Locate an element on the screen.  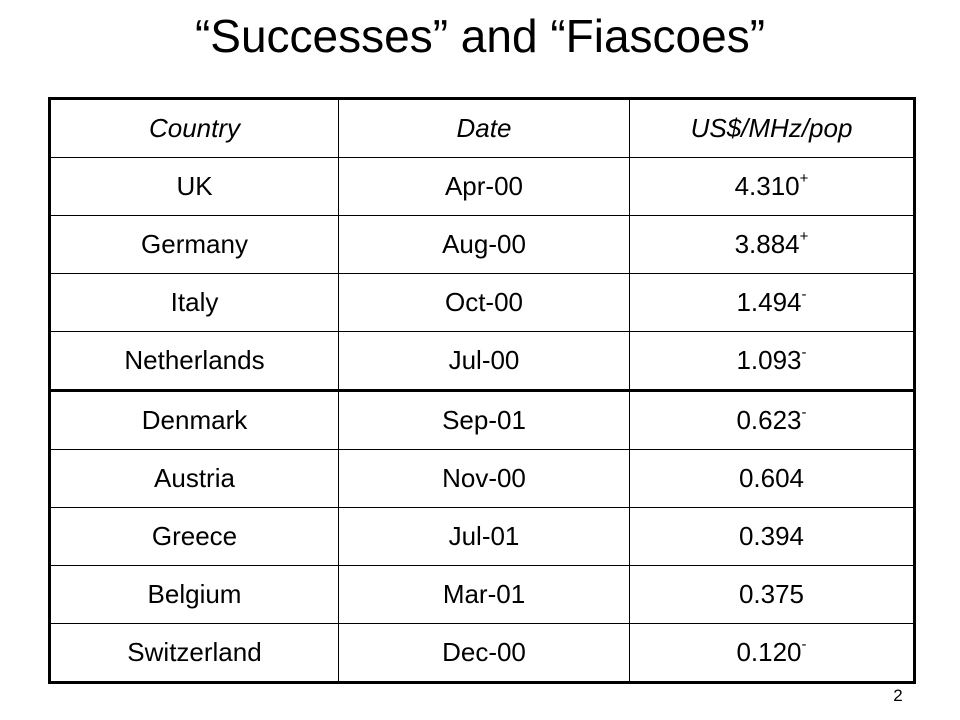
cell-text: Greece is located at coordinates (194, 536).